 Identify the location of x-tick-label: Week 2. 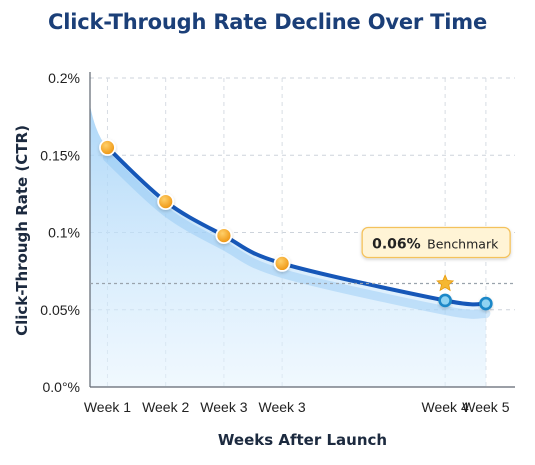
(165, 407).